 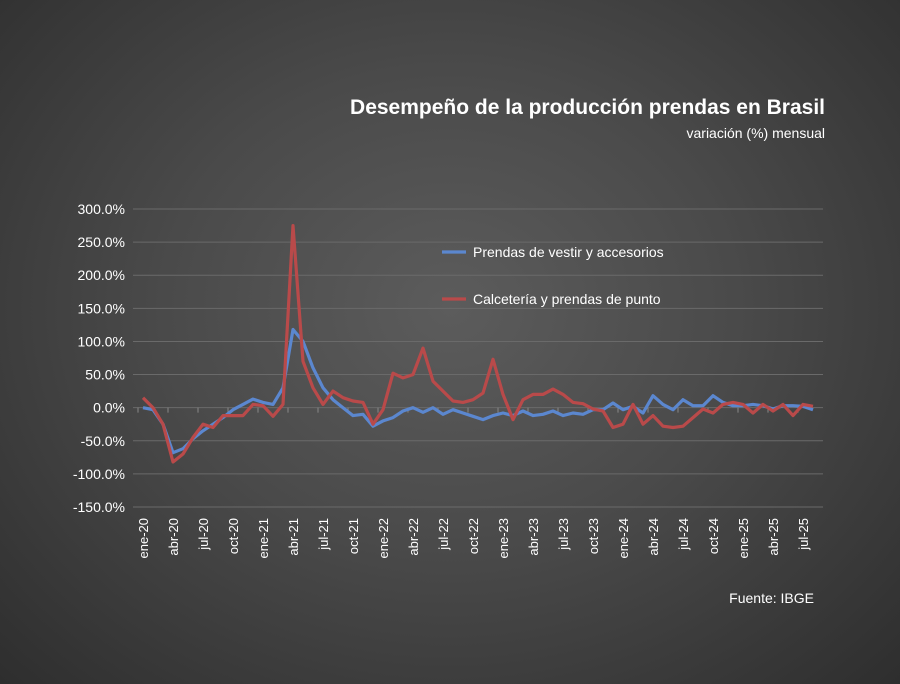 I want to click on x-tick-label: ene-23, so click(x=503, y=538).